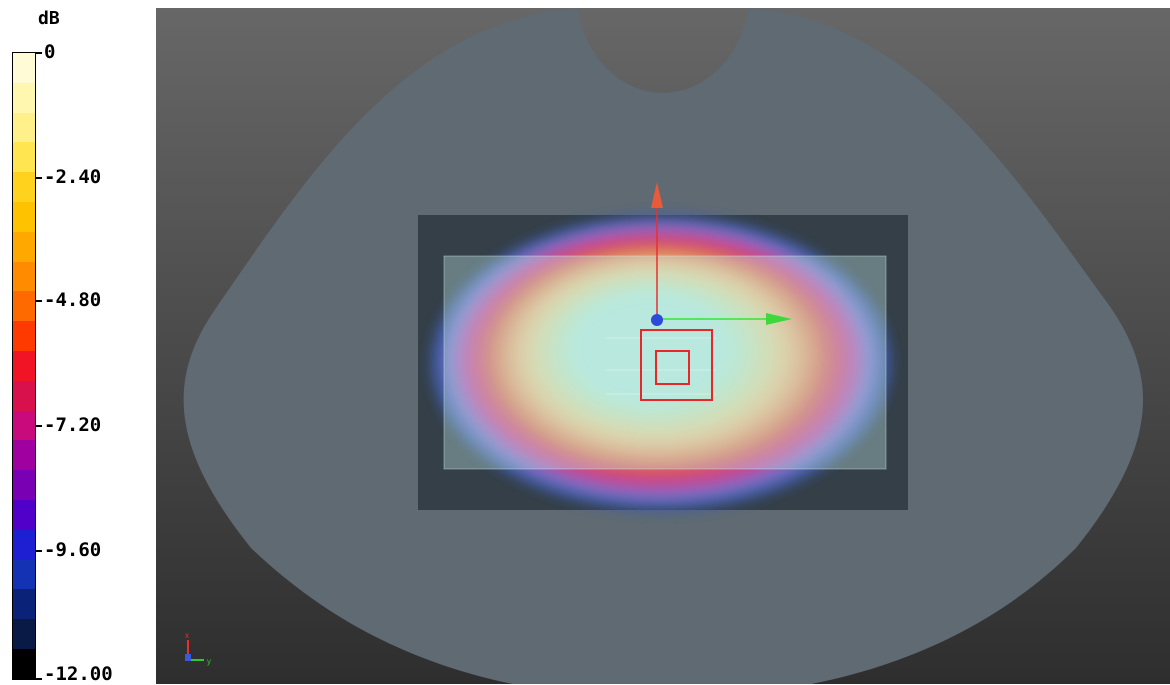 The width and height of the screenshot is (1170, 685). Describe the element at coordinates (73, 300) in the screenshot. I see `legend-tick-label: -4.80` at that location.